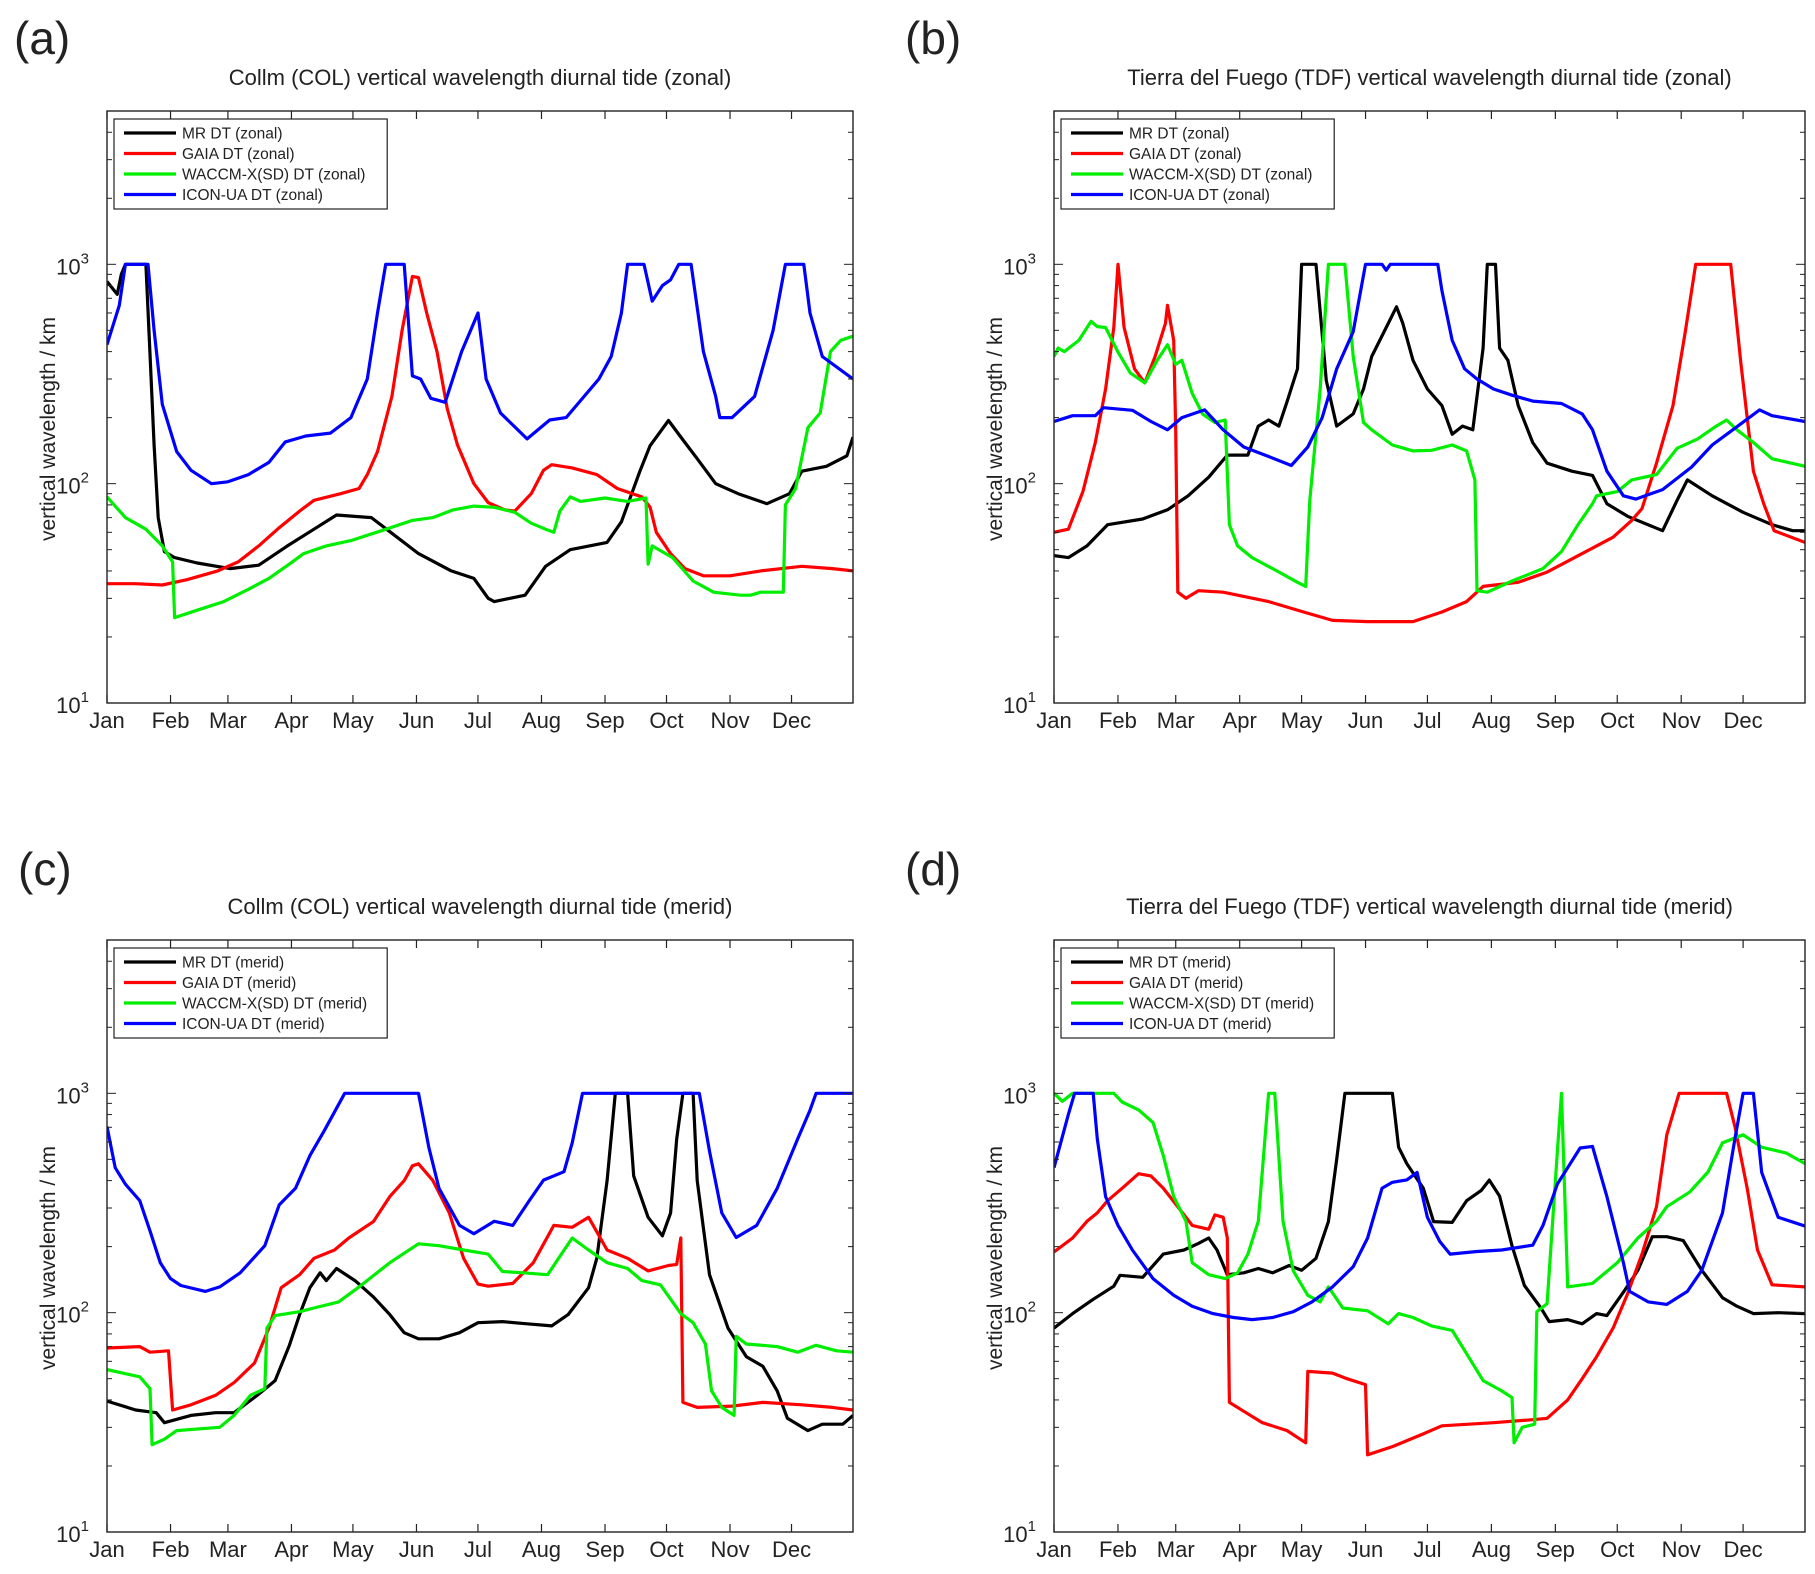 The width and height of the screenshot is (1815, 1574). I want to click on series-line-waccm, so click(1429, 428).